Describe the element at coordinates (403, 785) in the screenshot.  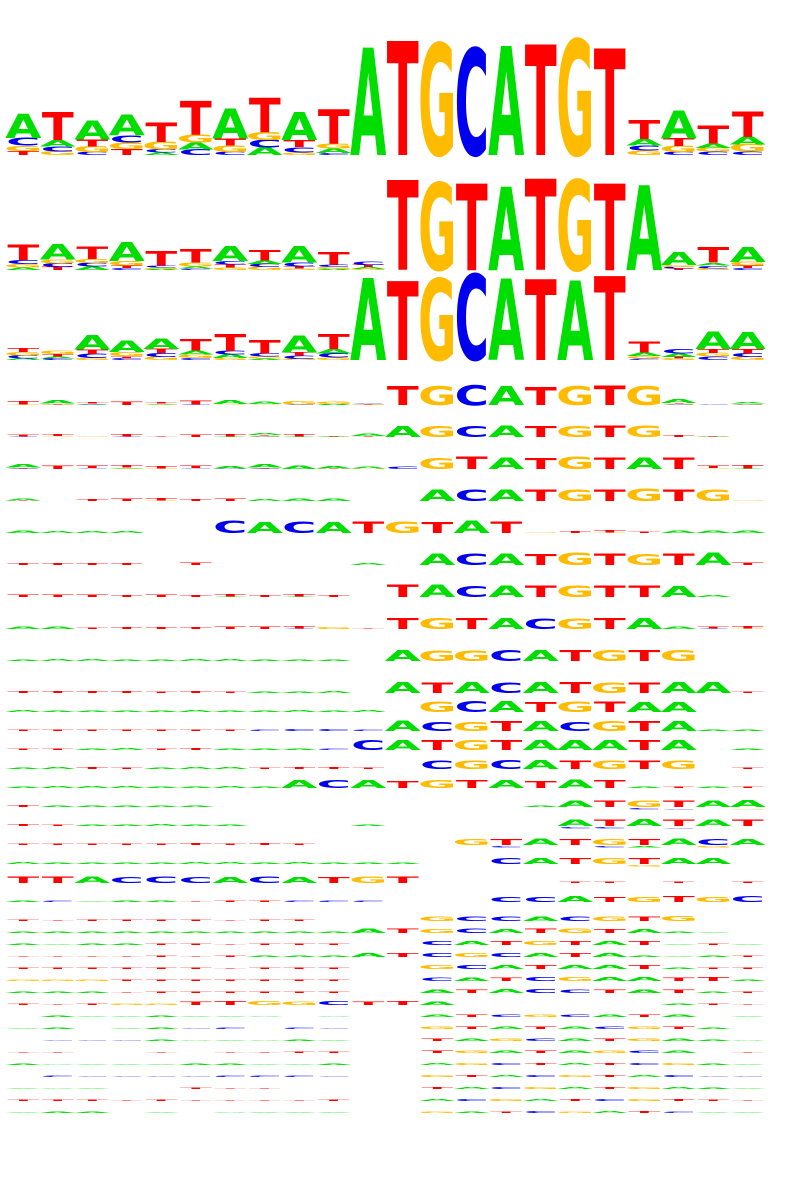
I see `motif-17-core-letter-T: T` at that location.